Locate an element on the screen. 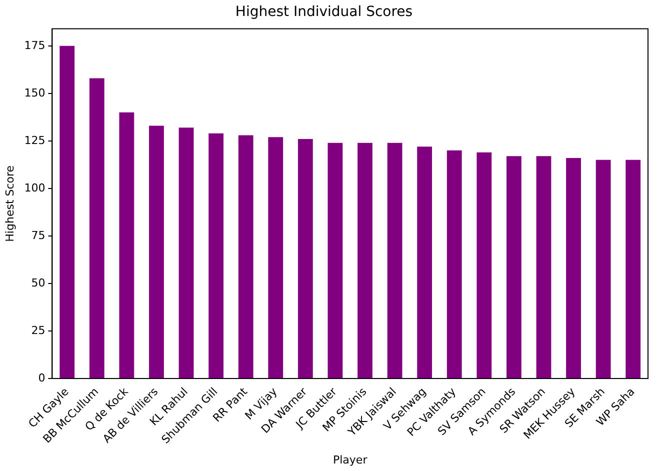 The height and width of the screenshot is (471, 660). y-tick-label: 50 is located at coordinates (38, 283).